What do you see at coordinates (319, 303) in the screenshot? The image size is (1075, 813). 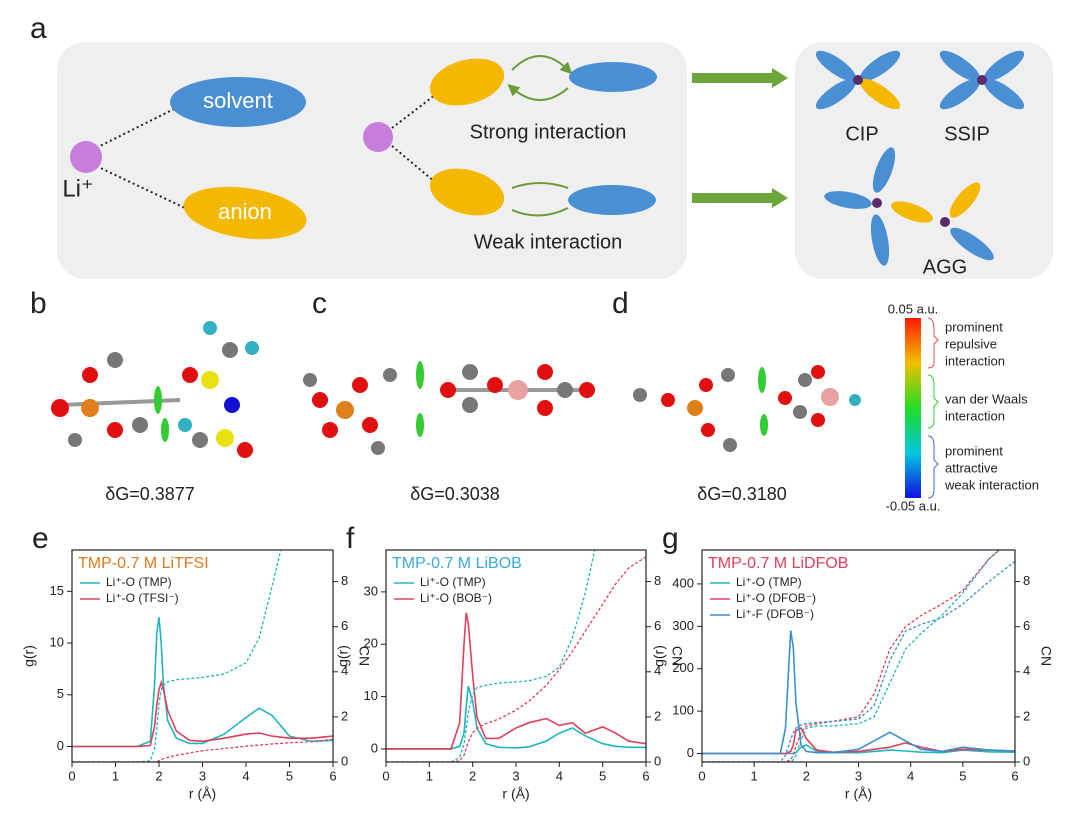 I see `panel-letter: c` at bounding box center [319, 303].